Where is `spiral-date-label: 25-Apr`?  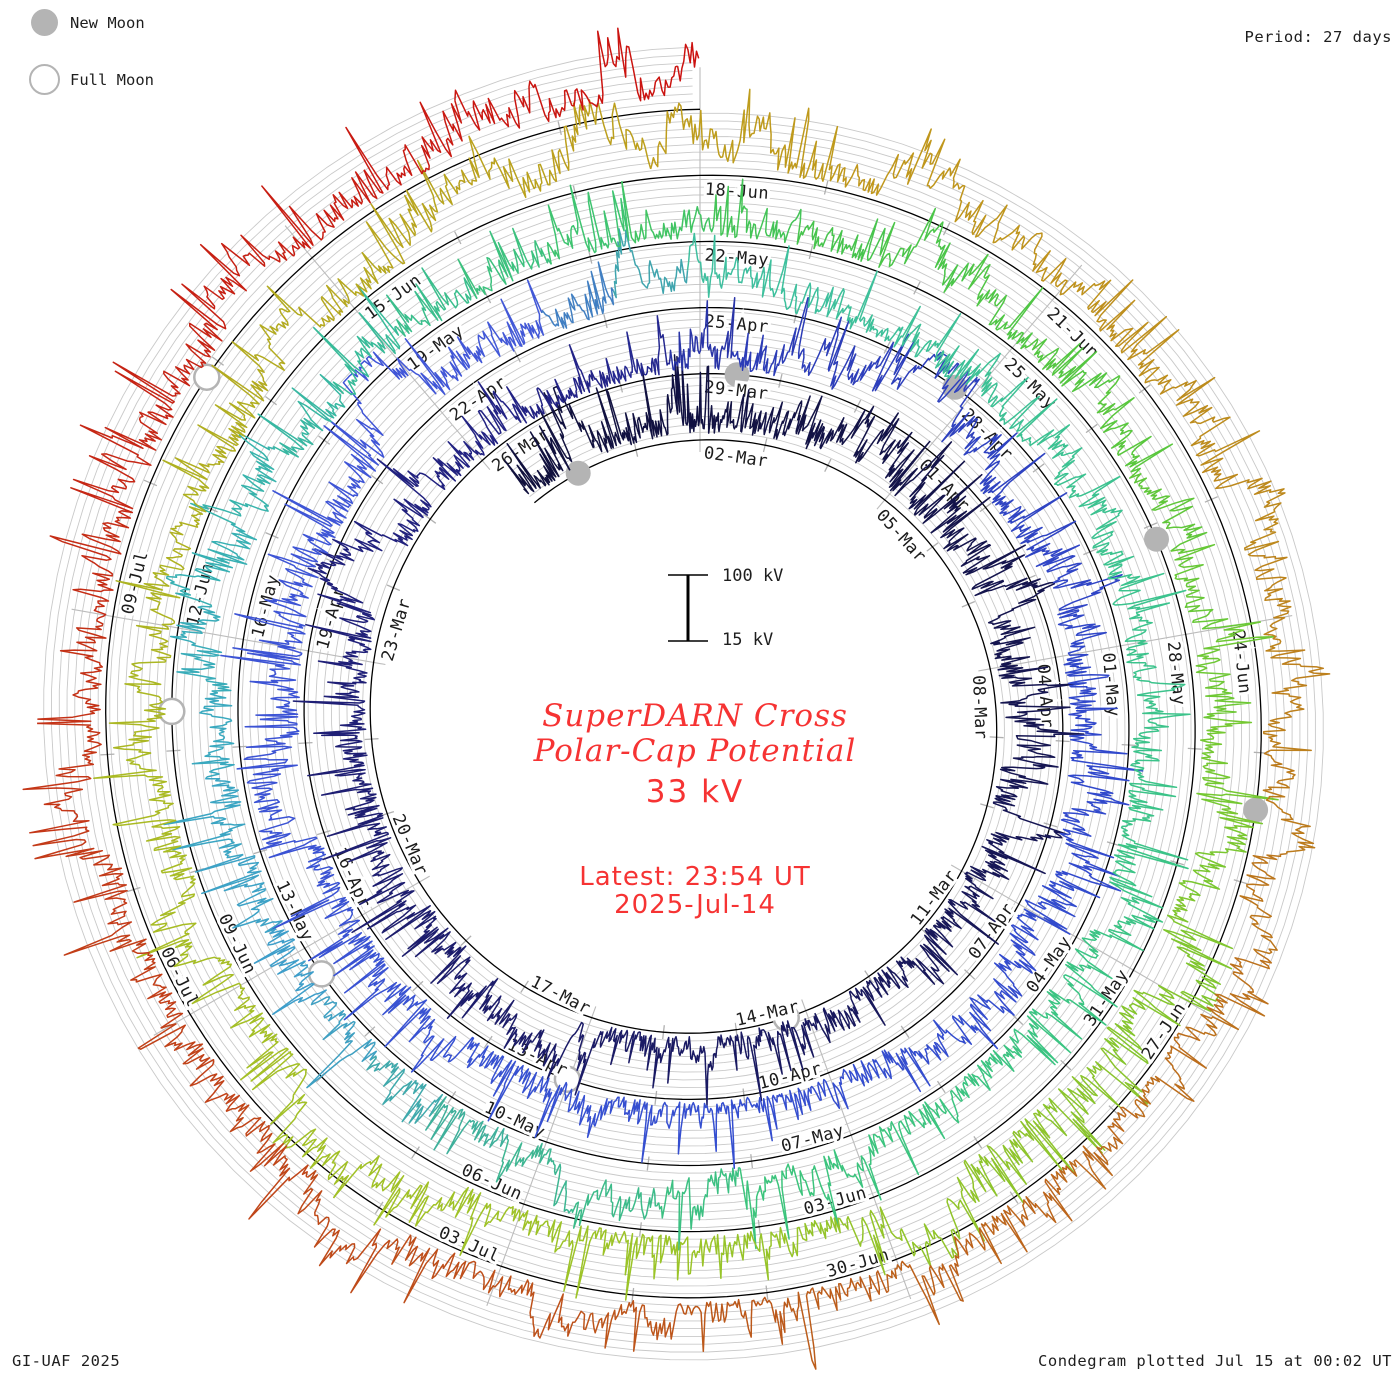
spiral-date-label: 25-Apr is located at coordinates (737, 324).